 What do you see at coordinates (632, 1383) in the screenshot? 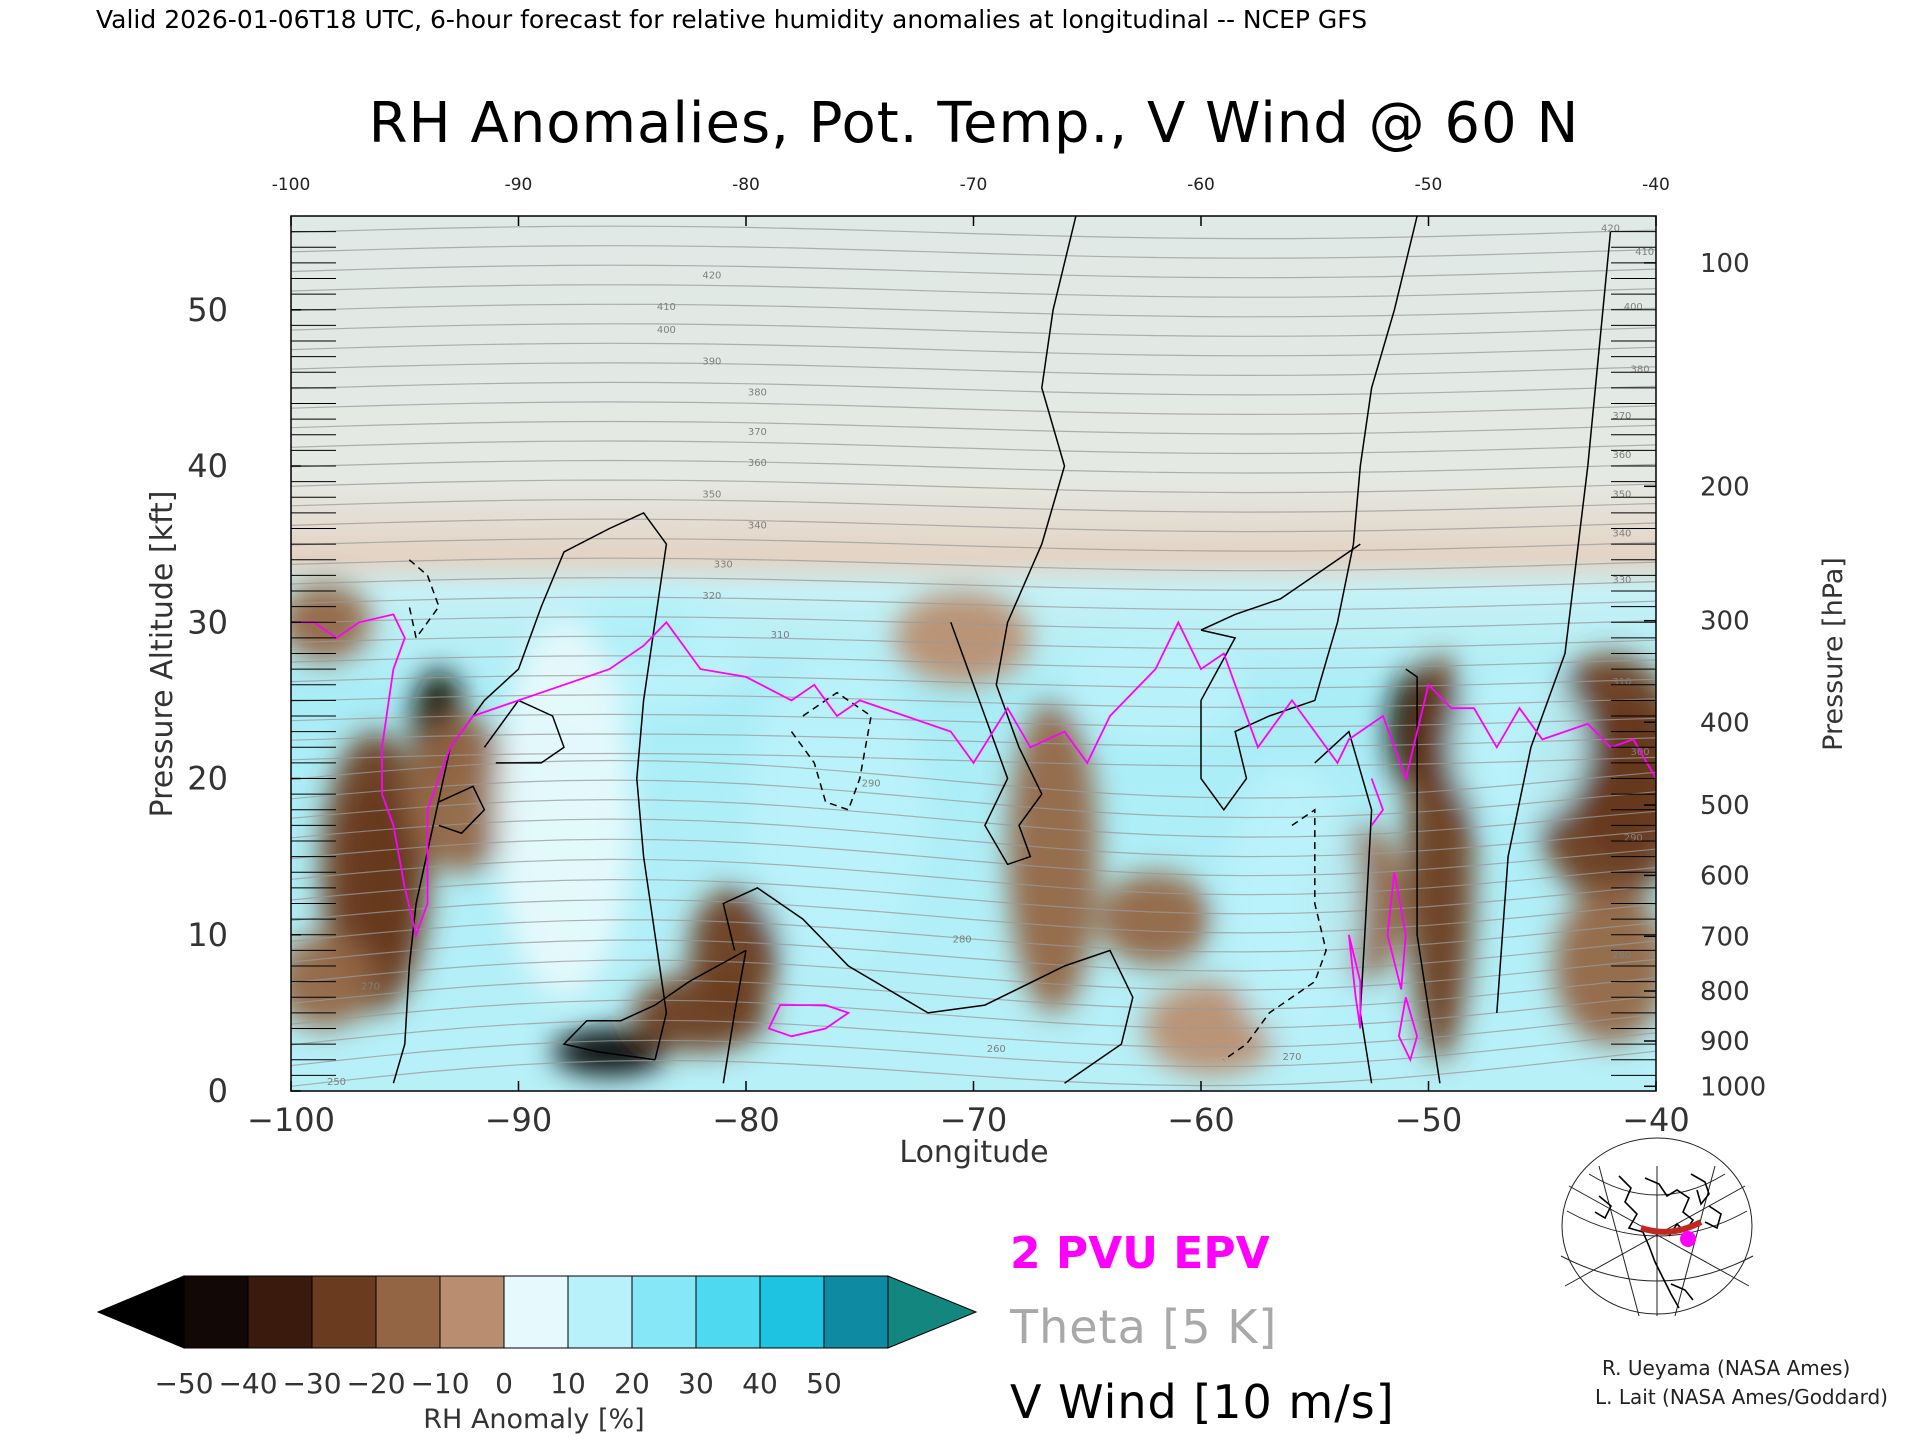
I see `colorbar-tick-label: 20` at bounding box center [632, 1383].